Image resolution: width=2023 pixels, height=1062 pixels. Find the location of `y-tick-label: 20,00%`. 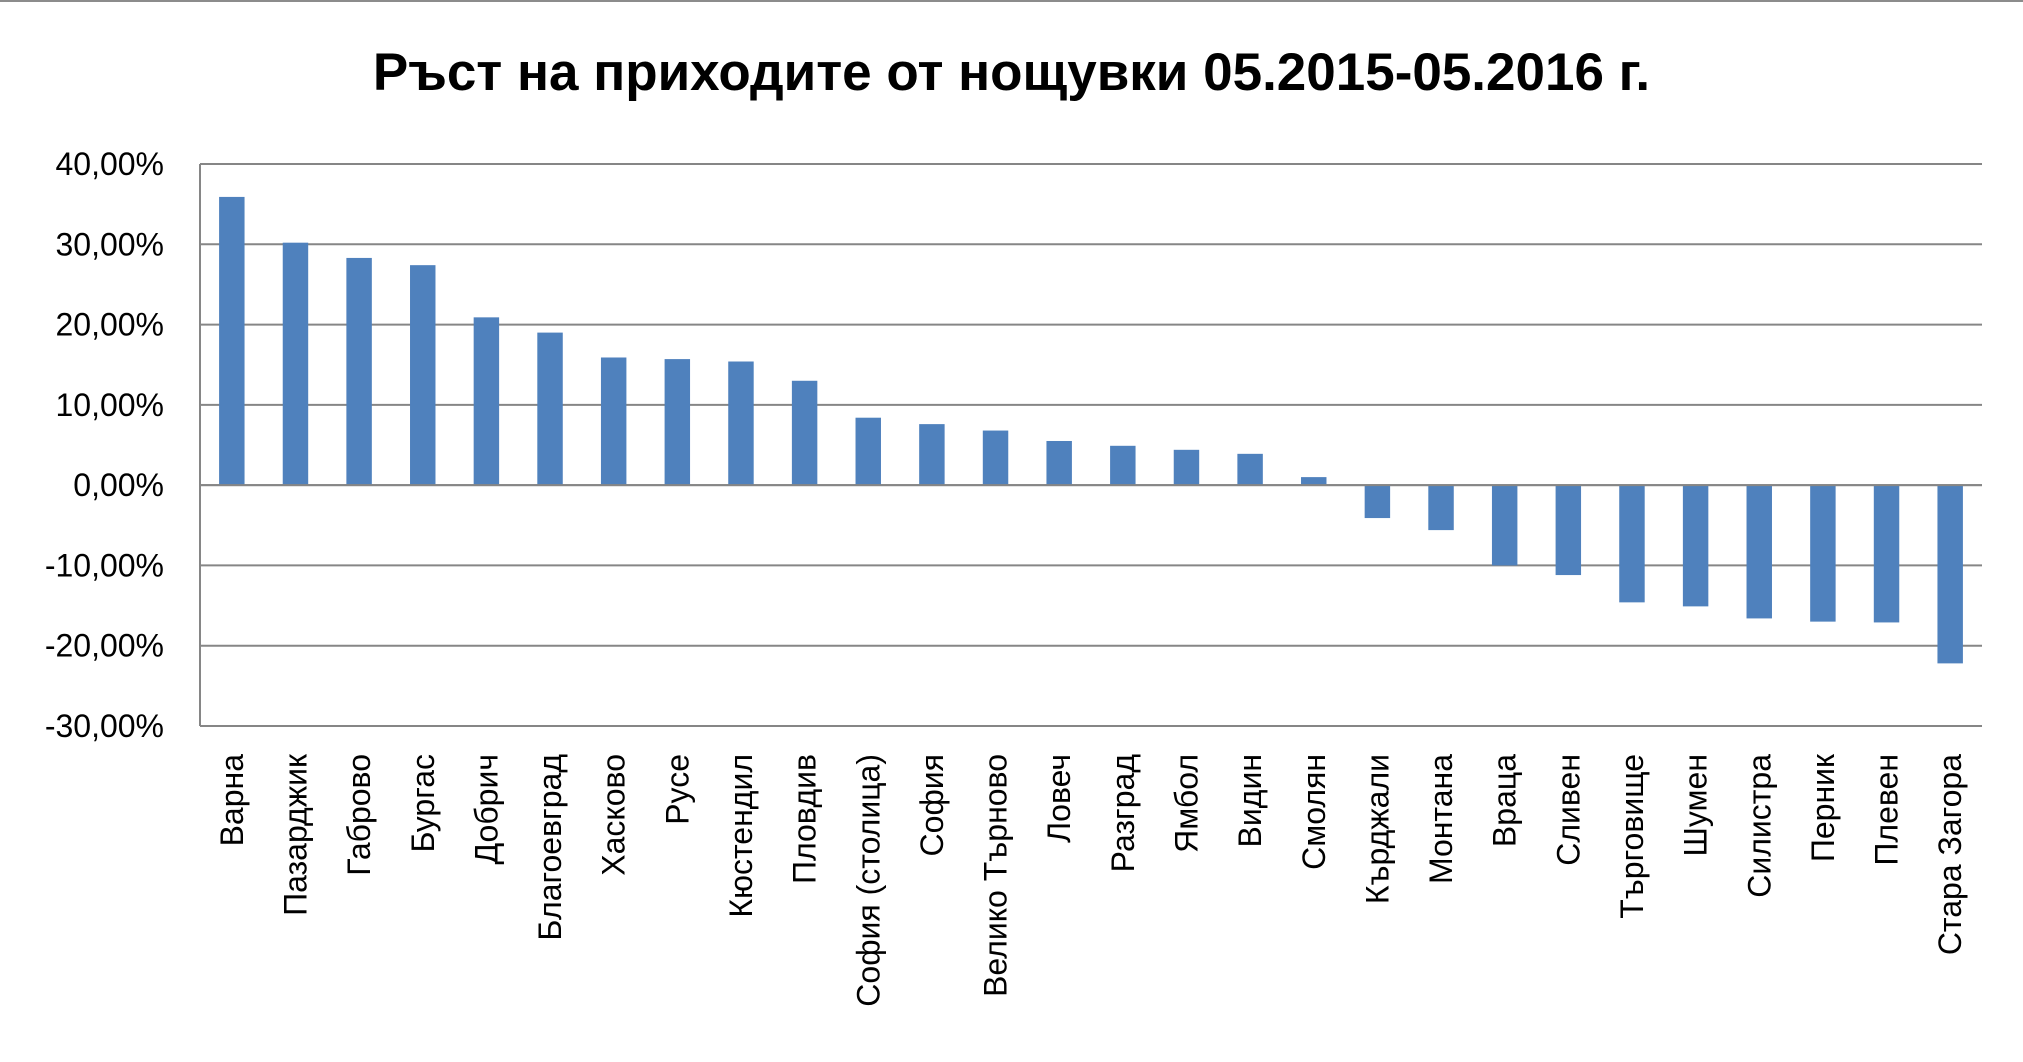

y-tick-label: 20,00% is located at coordinates (109, 325).